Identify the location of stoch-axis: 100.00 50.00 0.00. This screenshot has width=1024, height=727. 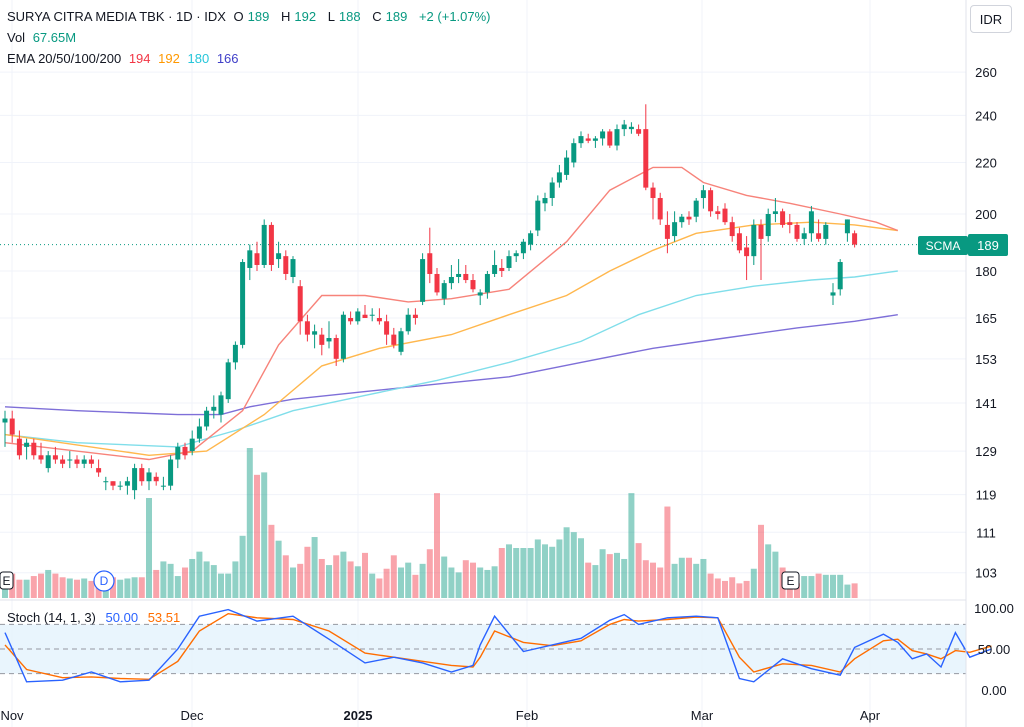
(994, 649).